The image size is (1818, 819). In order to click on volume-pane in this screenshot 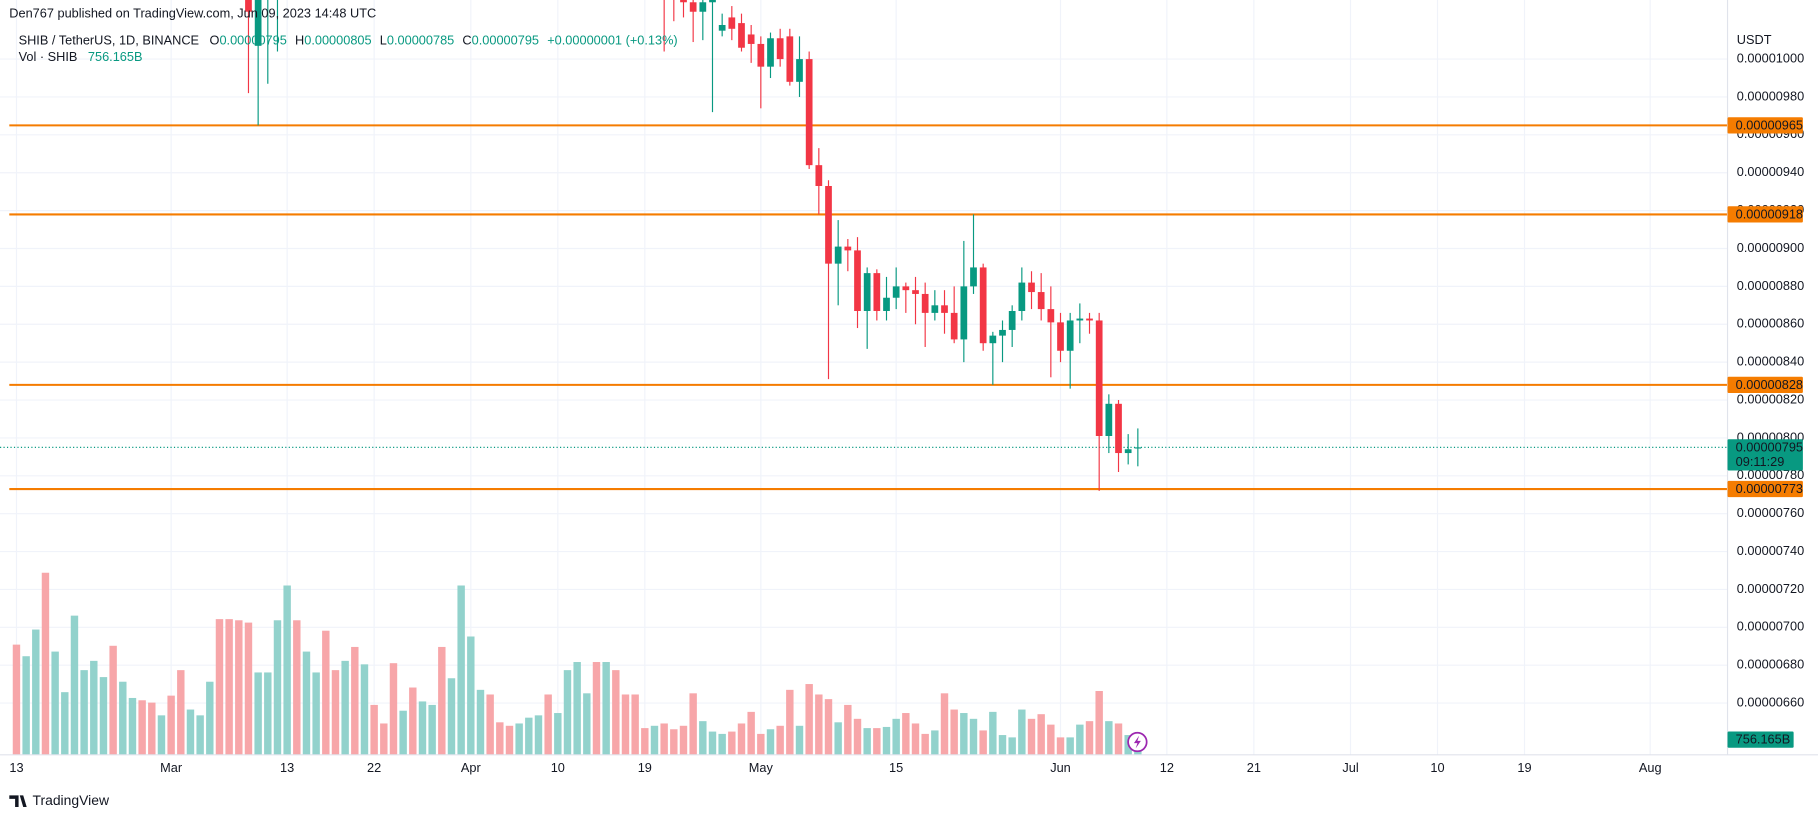, I will do `click(577, 663)`.